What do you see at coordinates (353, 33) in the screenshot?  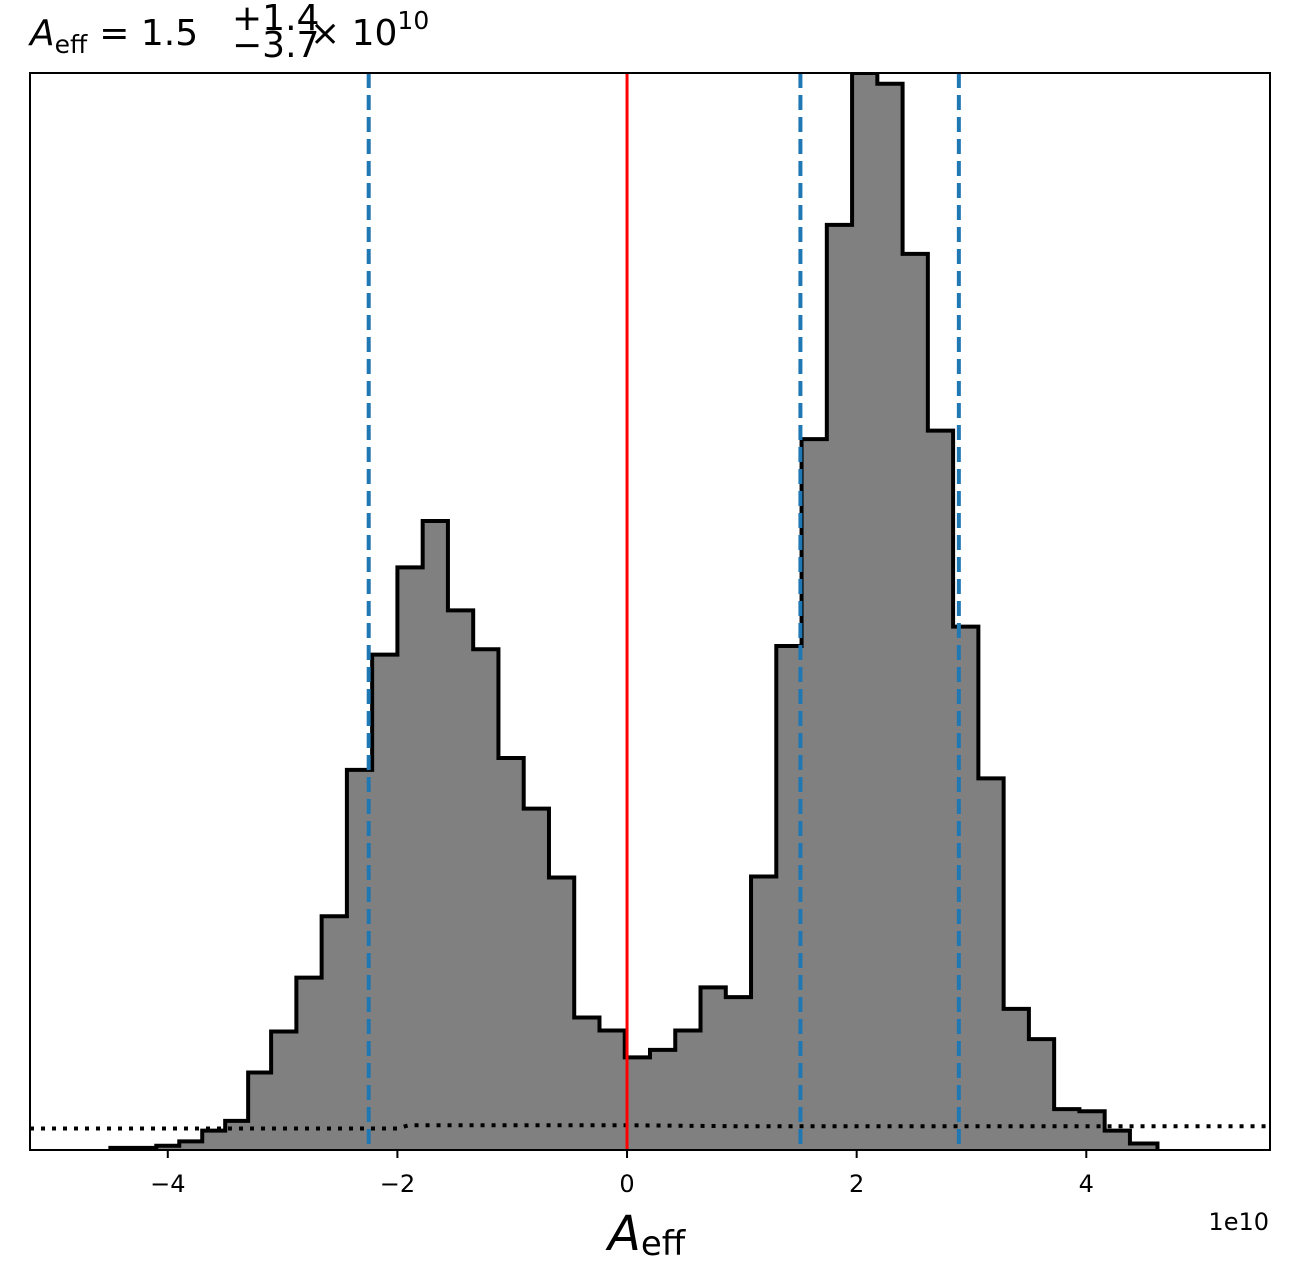 I see `title-multiplier: × 10` at bounding box center [353, 33].